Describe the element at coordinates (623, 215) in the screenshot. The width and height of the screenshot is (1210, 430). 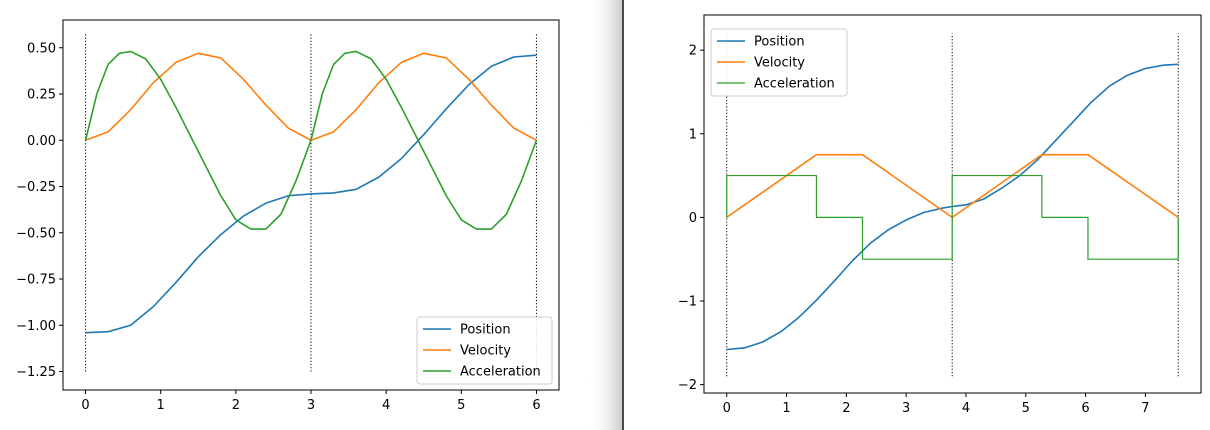
I see `window-separator` at that location.